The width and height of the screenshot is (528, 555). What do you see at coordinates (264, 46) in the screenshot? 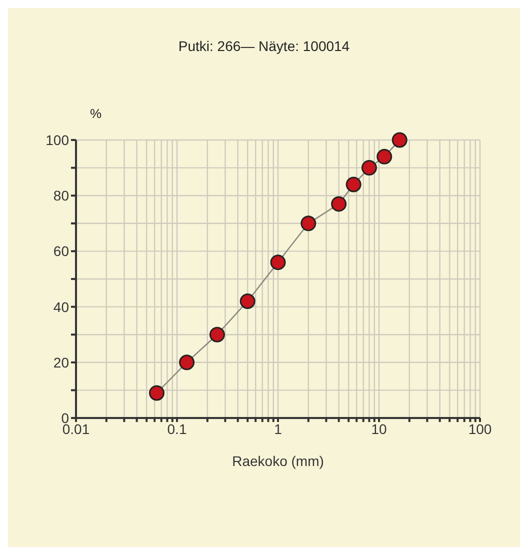
I see `chart-title: Putki: 266— Näyte: 100014` at bounding box center [264, 46].